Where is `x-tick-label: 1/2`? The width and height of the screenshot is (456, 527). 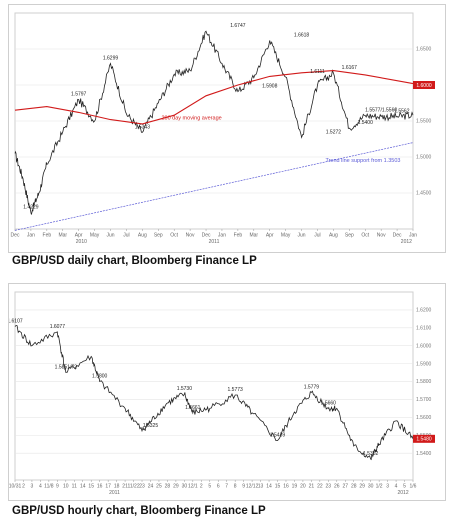
x-tick-label: 1/2 is located at coordinates (379, 487).